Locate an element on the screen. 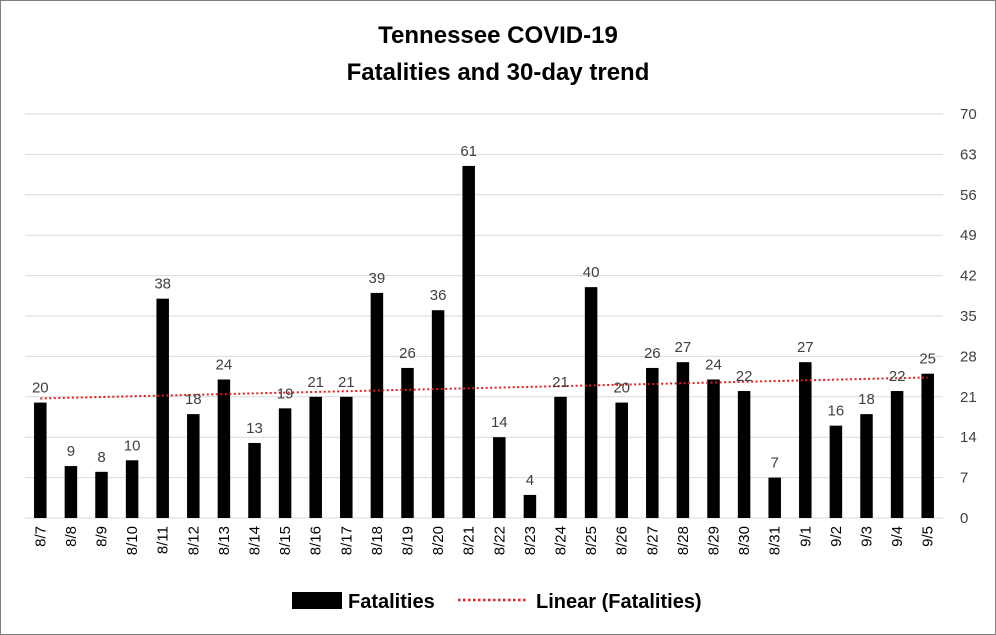 The width and height of the screenshot is (996, 635). chart-title: Tennessee COVID-19 is located at coordinates (498, 35).